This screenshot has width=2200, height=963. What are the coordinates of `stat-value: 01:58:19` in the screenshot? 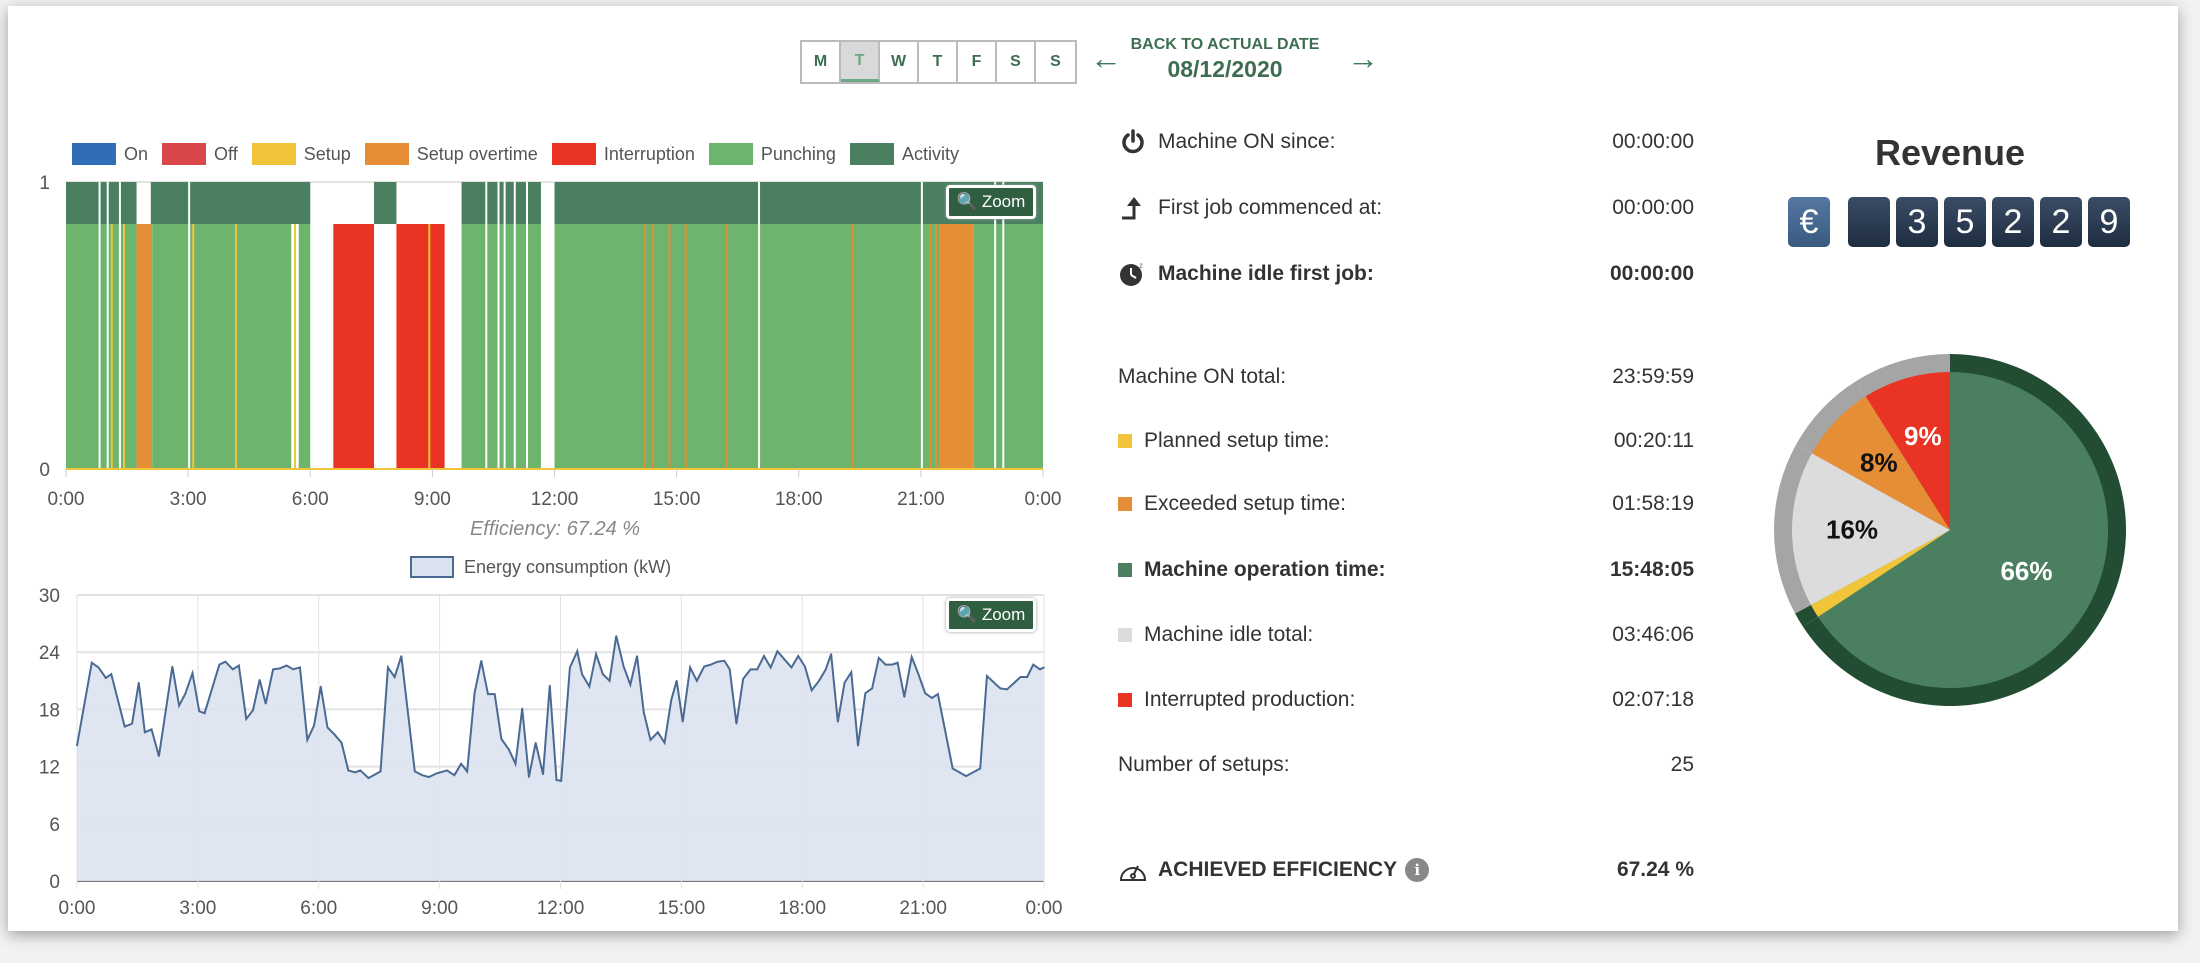 It's located at (1653, 503).